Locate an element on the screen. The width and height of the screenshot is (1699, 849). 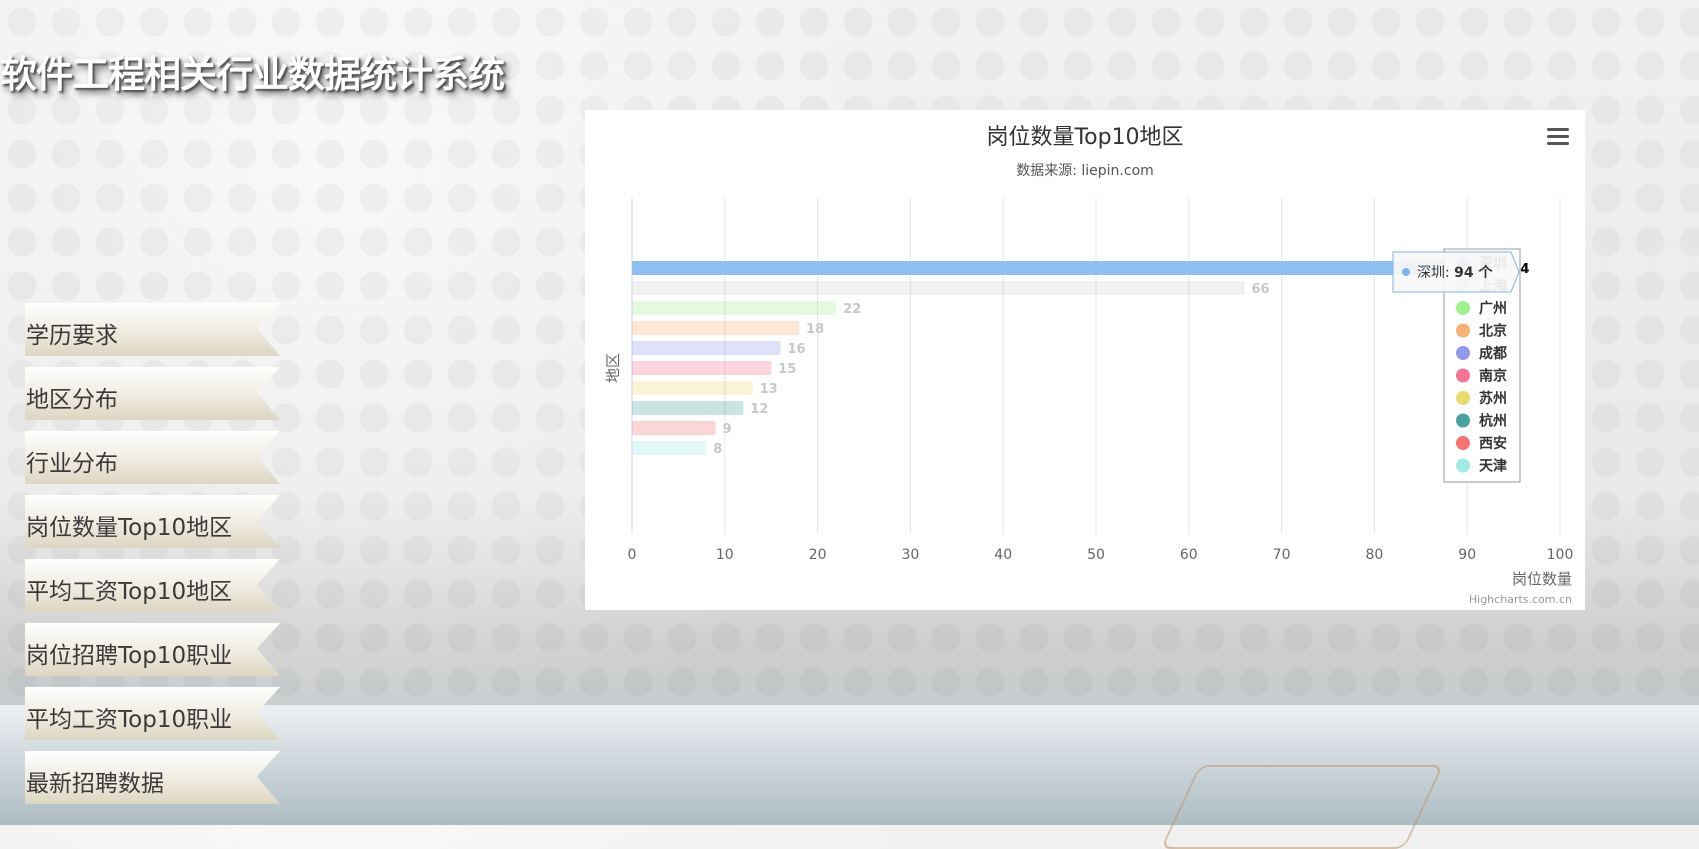
tooltip-text: 深圳: 94 个 is located at coordinates (1455, 272).